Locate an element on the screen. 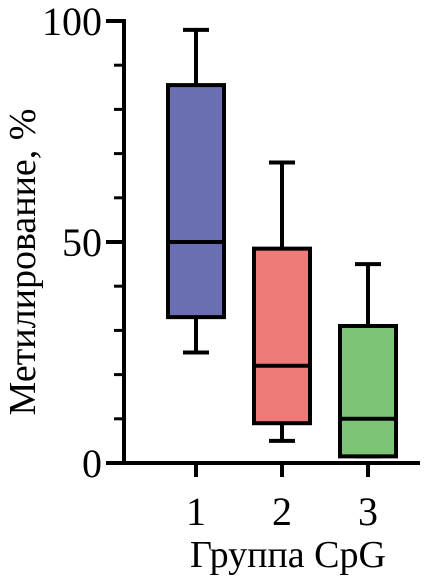 This screenshot has width=437, height=581. x-tick-label: 1 is located at coordinates (196, 511).